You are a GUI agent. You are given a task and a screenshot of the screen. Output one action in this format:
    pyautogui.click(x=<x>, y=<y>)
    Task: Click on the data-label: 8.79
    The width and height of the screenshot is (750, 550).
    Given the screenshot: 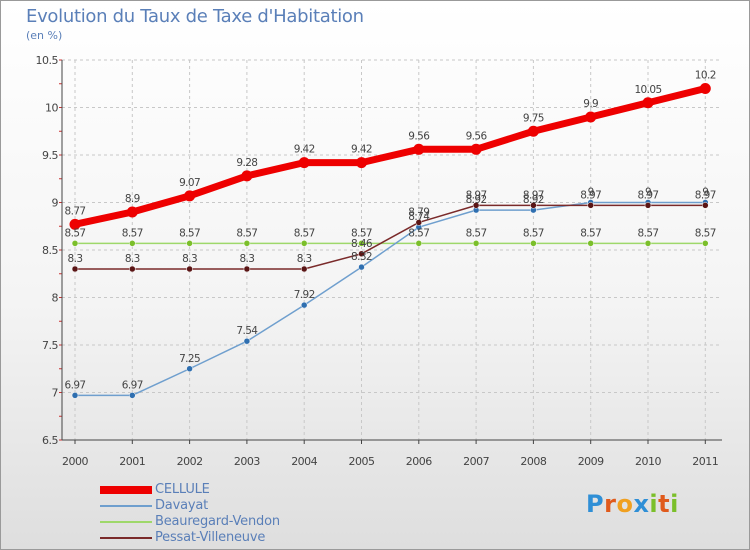 What is the action you would take?
    pyautogui.click(x=418, y=212)
    